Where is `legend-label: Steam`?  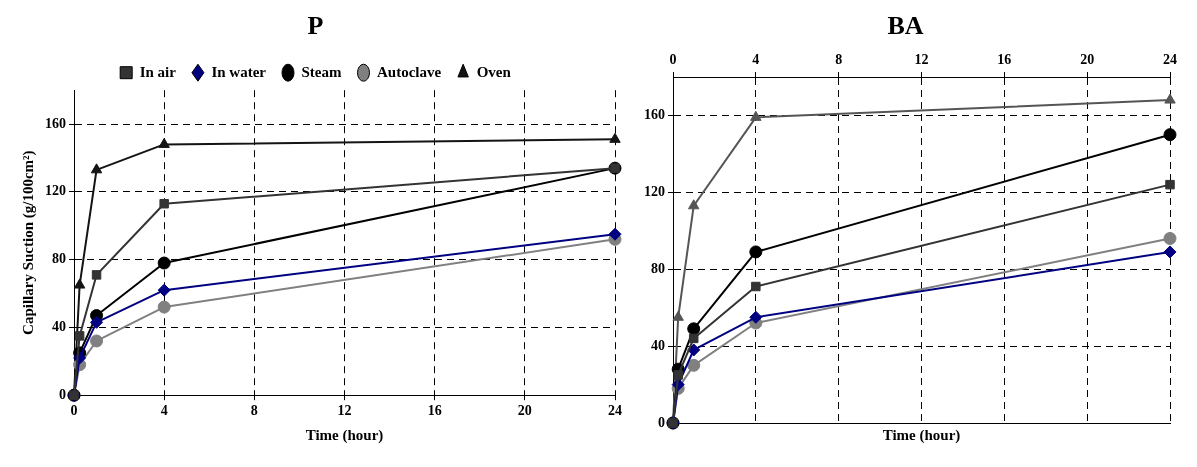
legend-label: Steam is located at coordinates (321, 71).